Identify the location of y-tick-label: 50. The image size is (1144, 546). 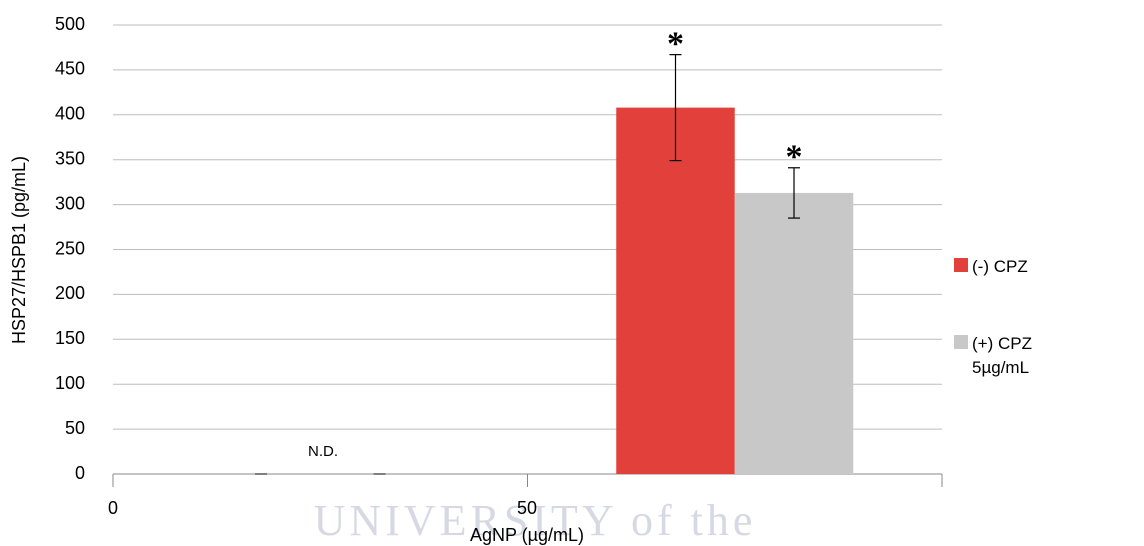
(75, 428).